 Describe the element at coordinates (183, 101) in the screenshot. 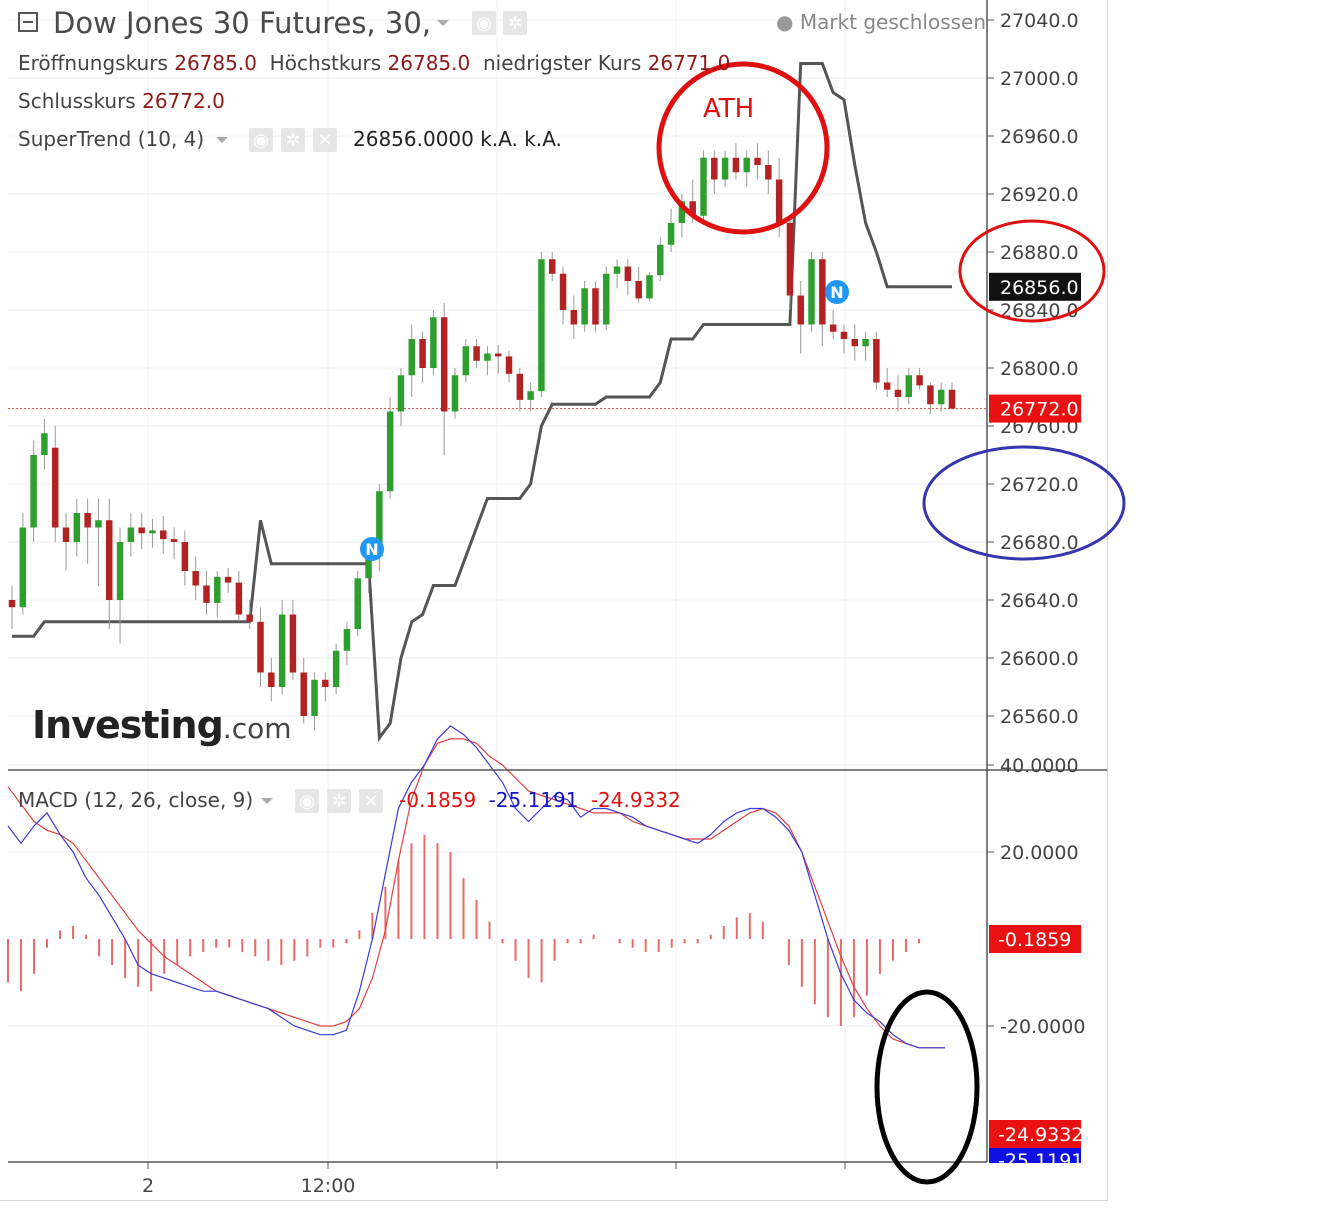

I see `close-value: 26772.0` at that location.